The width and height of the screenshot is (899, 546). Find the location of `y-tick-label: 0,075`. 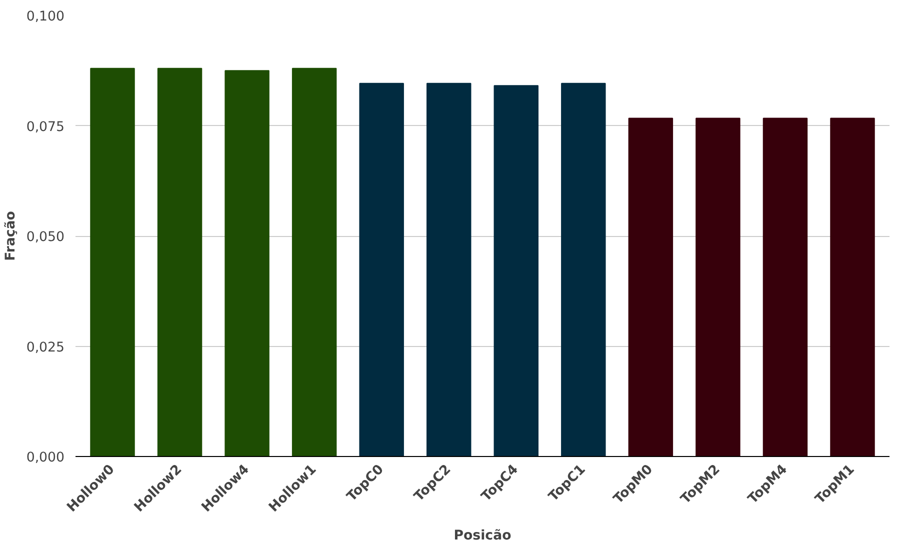

y-tick-label: 0,075 is located at coordinates (45, 127).